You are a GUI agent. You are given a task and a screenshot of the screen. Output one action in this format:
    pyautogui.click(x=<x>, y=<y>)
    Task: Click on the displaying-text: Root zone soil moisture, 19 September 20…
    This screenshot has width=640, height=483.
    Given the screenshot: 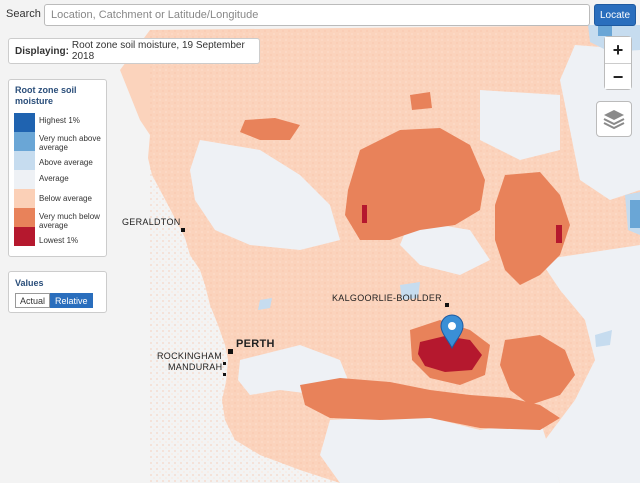 What is the action you would take?
    pyautogui.click(x=158, y=51)
    